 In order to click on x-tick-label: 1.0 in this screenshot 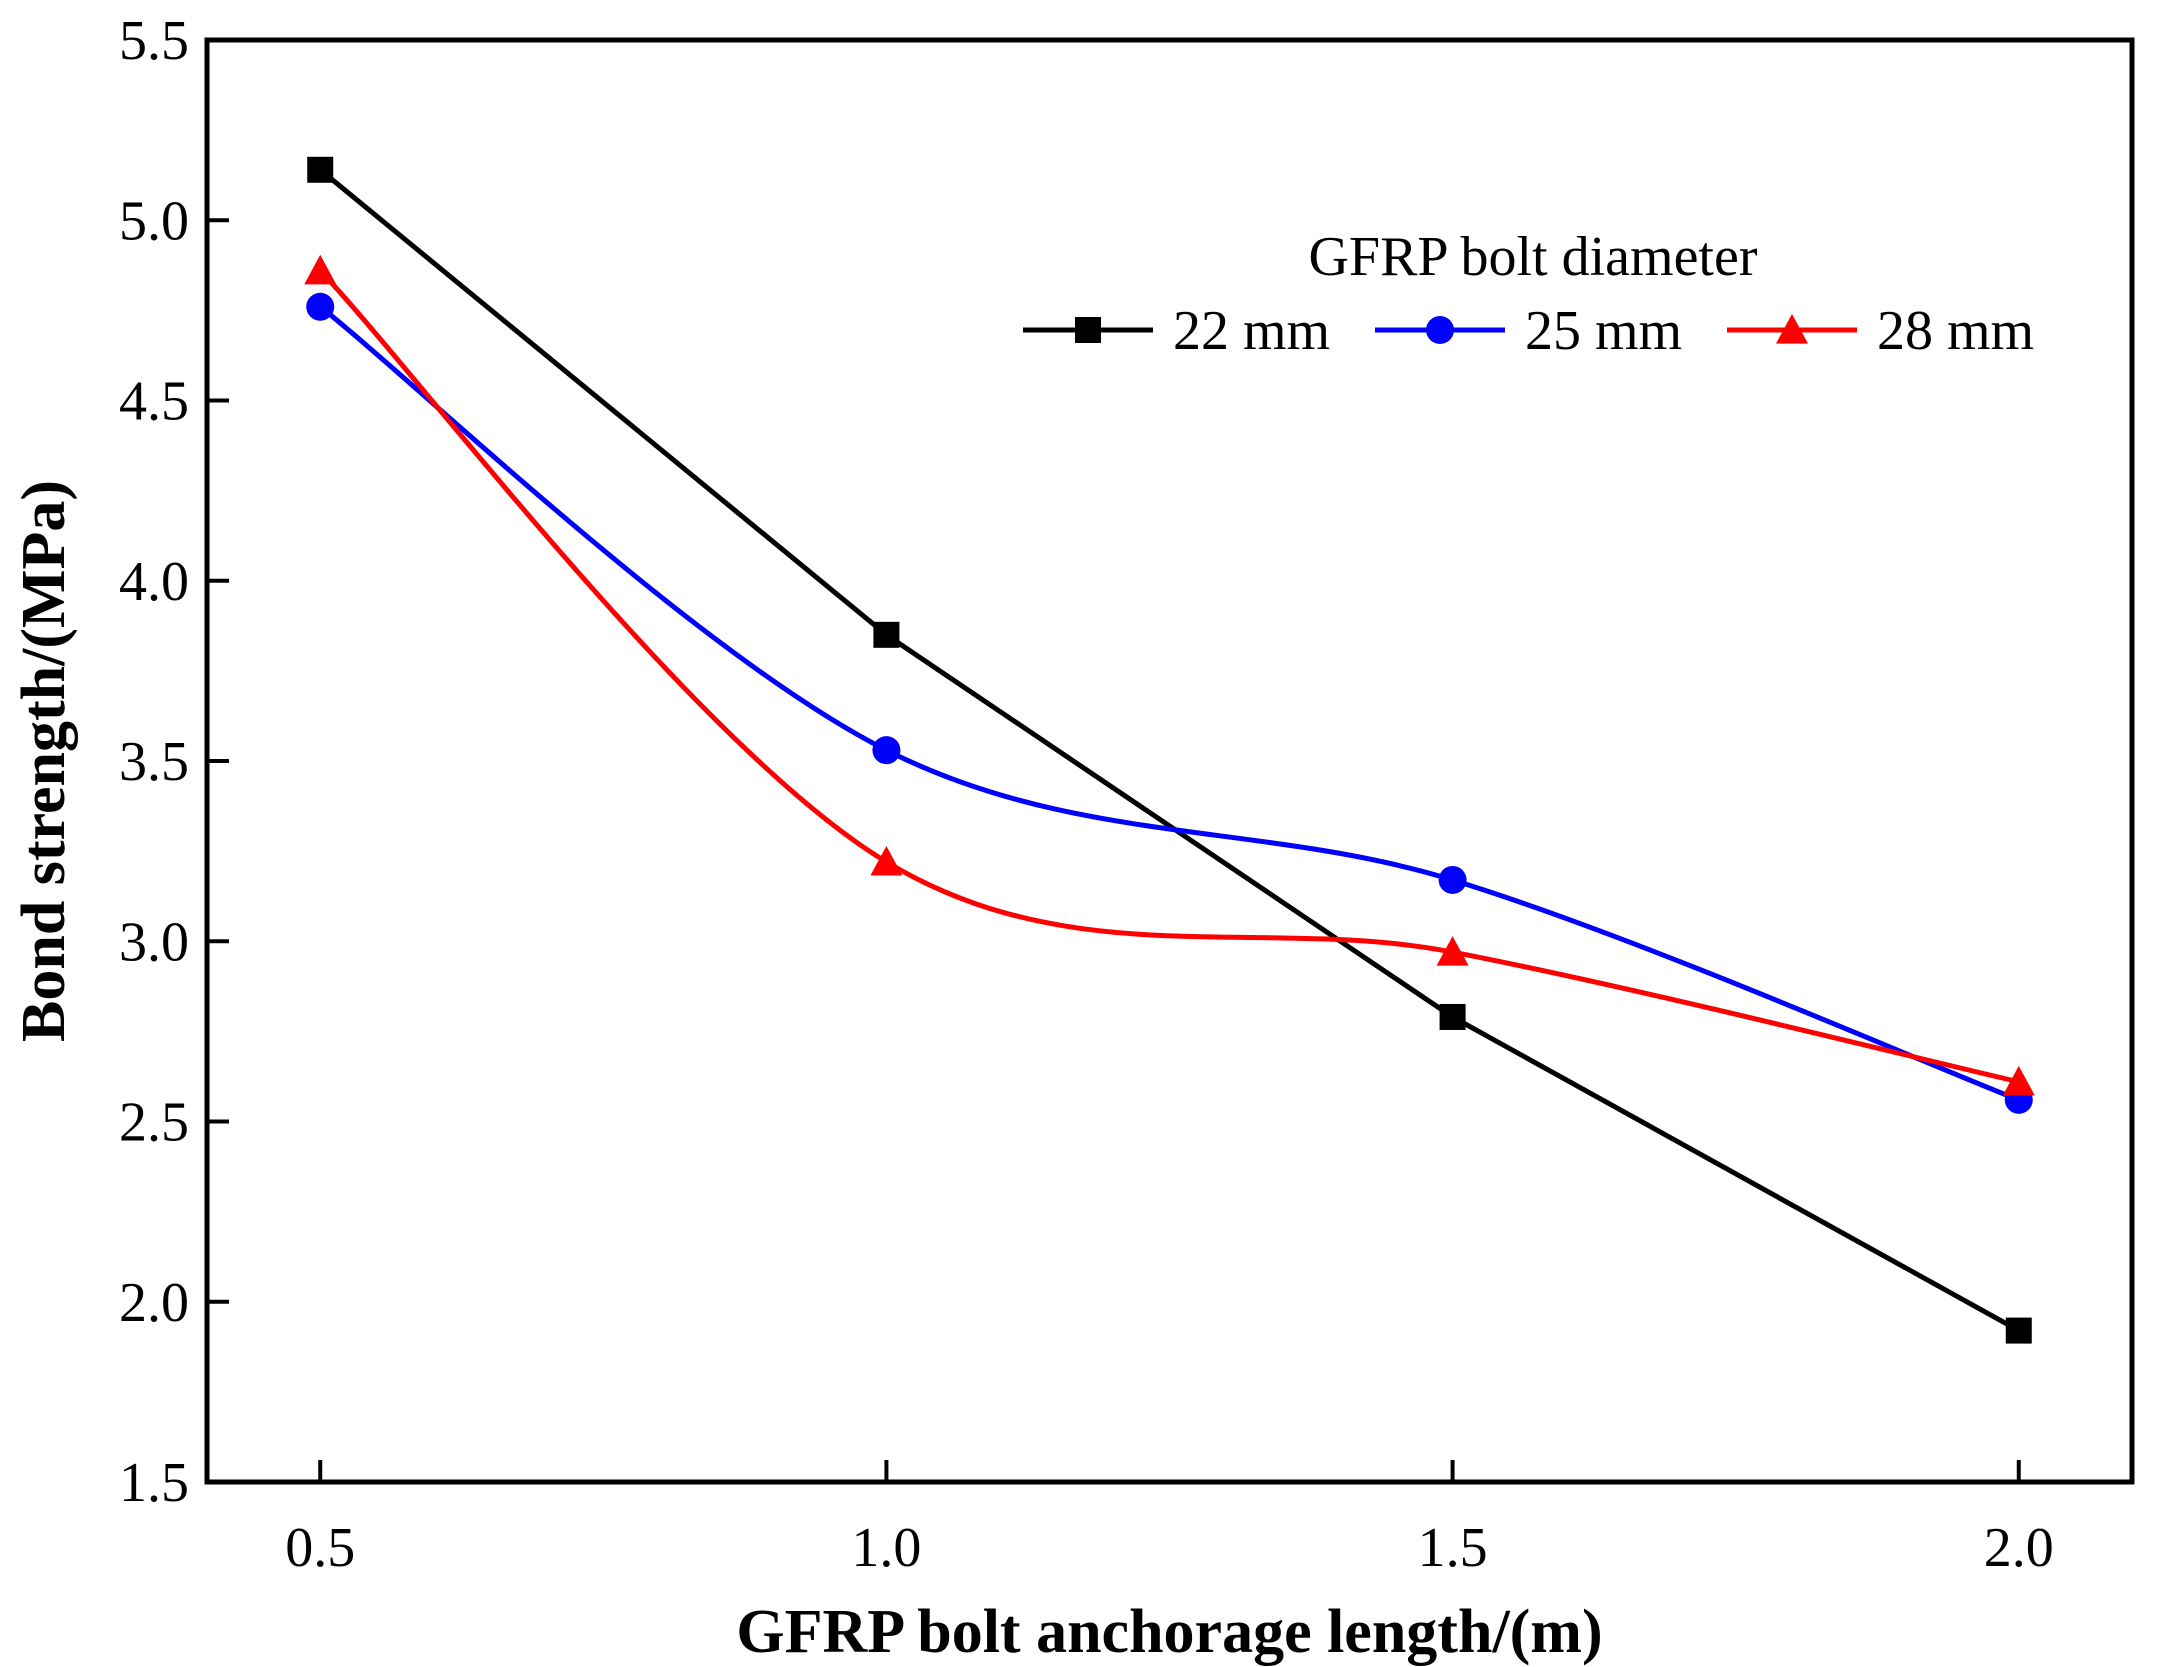, I will do `click(886, 1548)`.